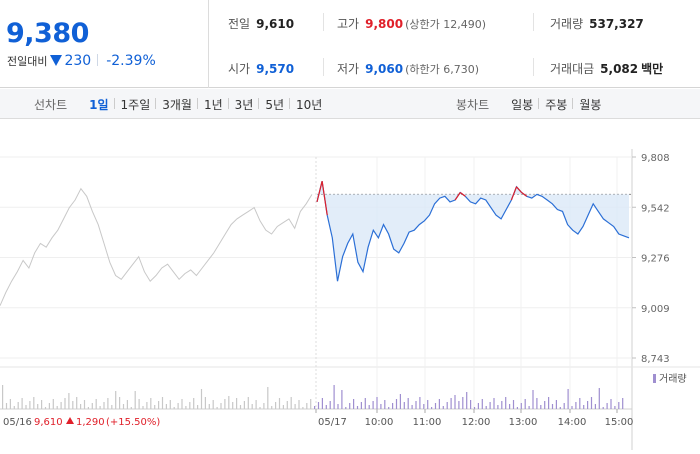  I want to click on volume-legend-label: 거래량, so click(673, 379).